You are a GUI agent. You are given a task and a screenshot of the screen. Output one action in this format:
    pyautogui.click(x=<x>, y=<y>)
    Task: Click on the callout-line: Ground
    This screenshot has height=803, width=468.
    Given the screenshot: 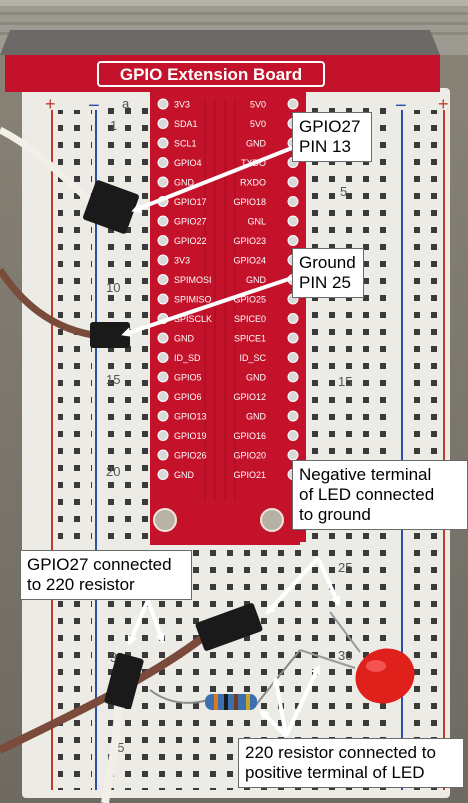 What is the action you would take?
    pyautogui.click(x=327, y=262)
    